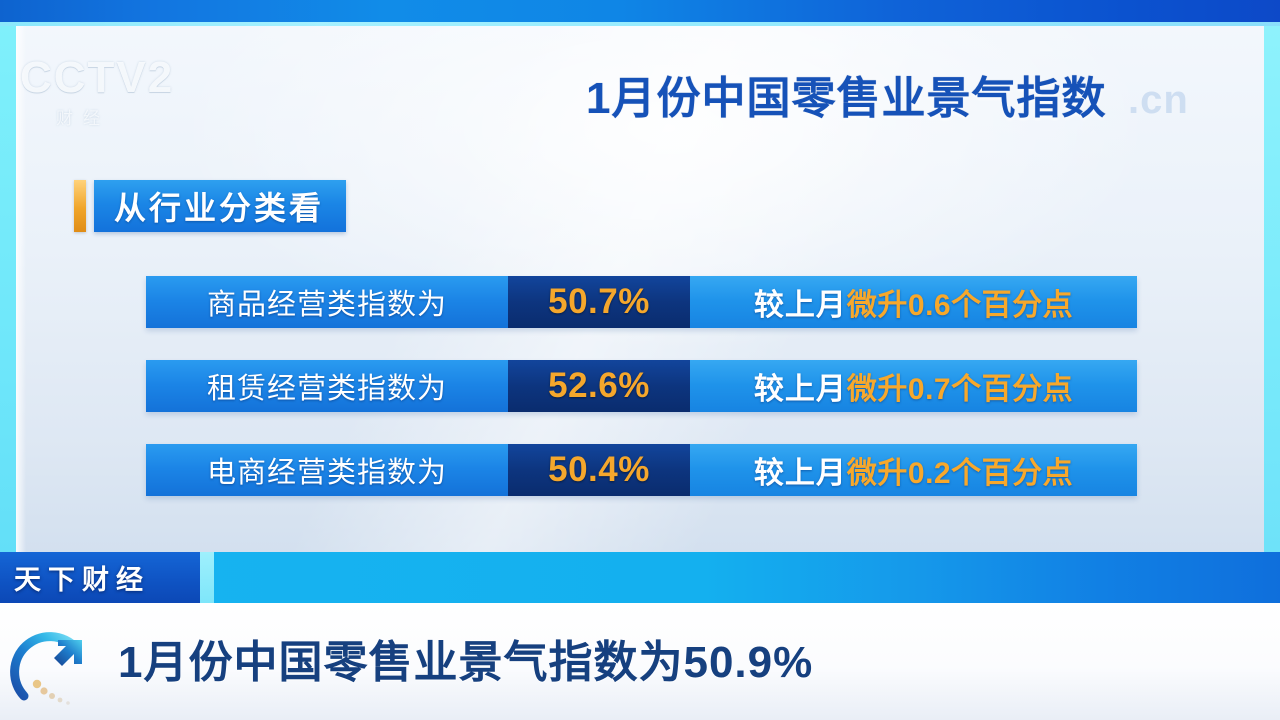 This screenshot has width=1280, height=720. I want to click on row-note-change: 微升0.2个百分点, so click(960, 473).